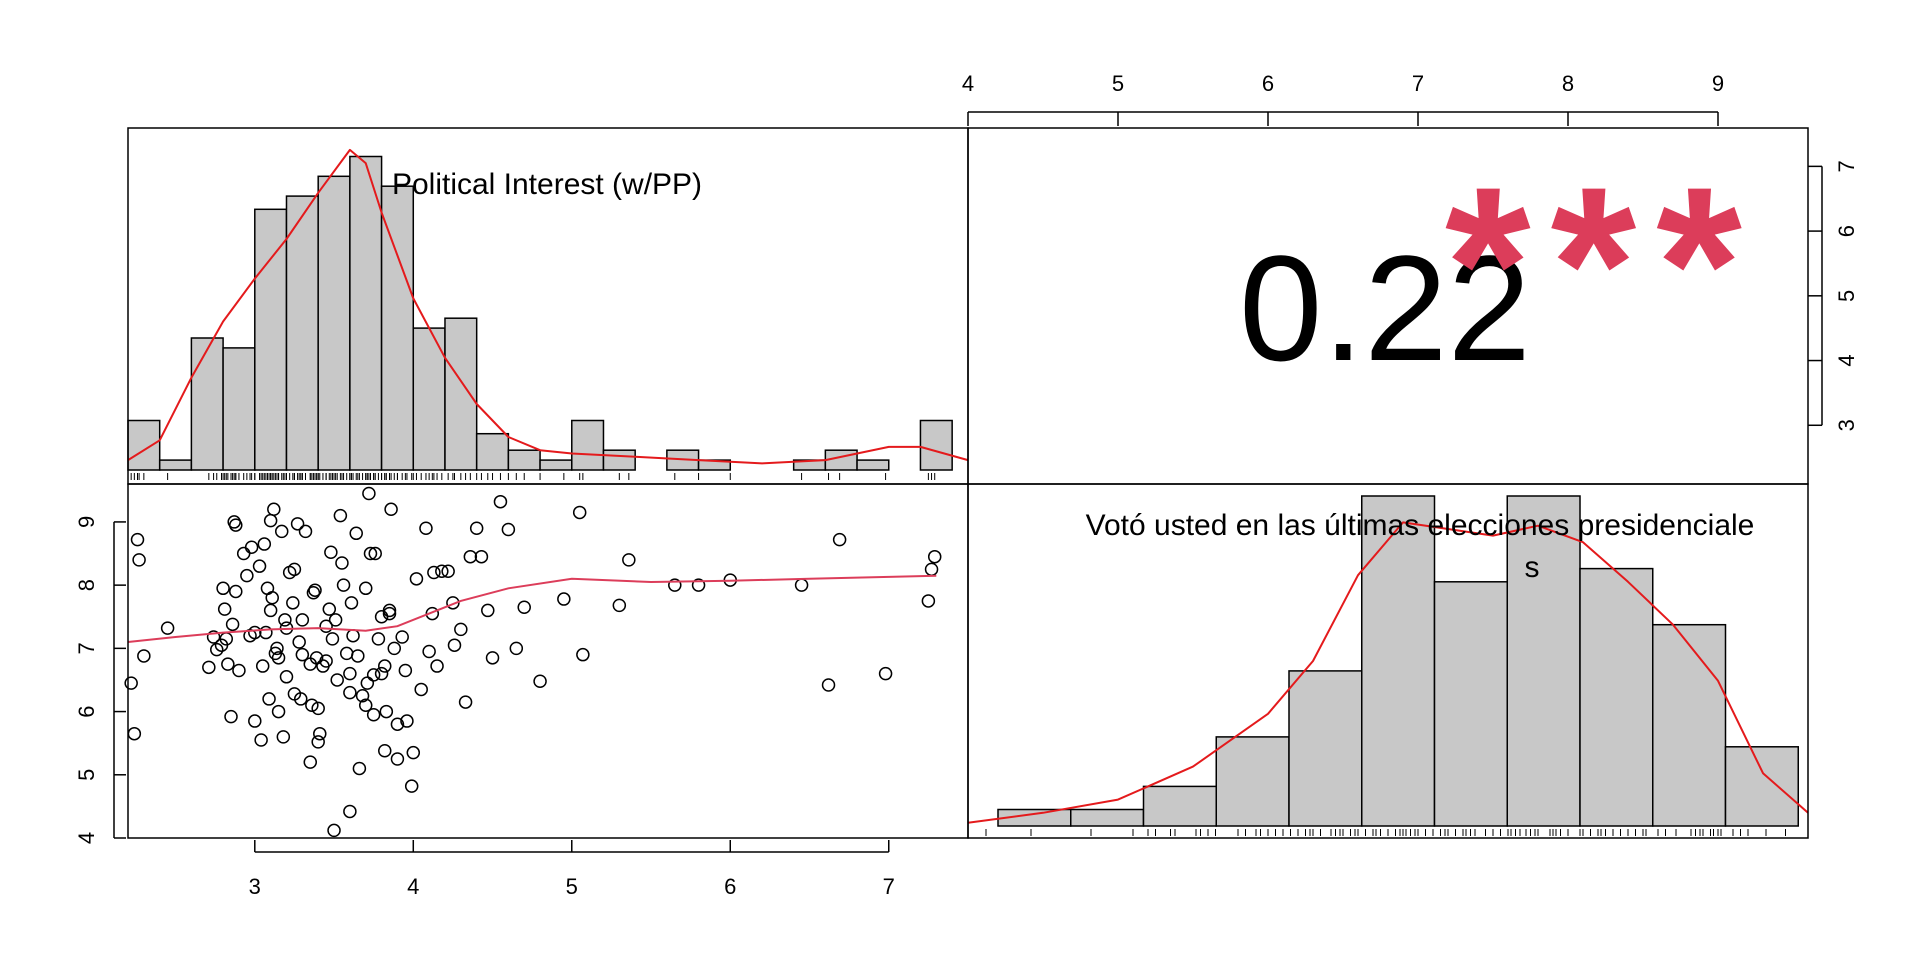  Describe the element at coordinates (86, 838) in the screenshot. I see `left-tick-label: 4` at that location.